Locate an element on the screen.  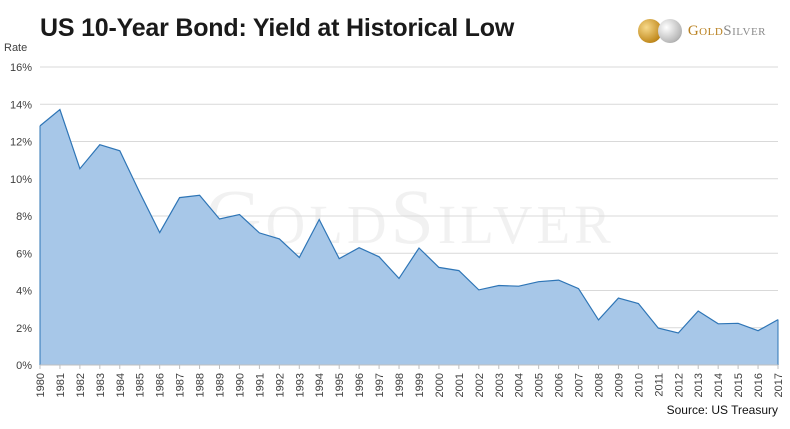
y-tick-label: 16% is located at coordinates (21, 68).